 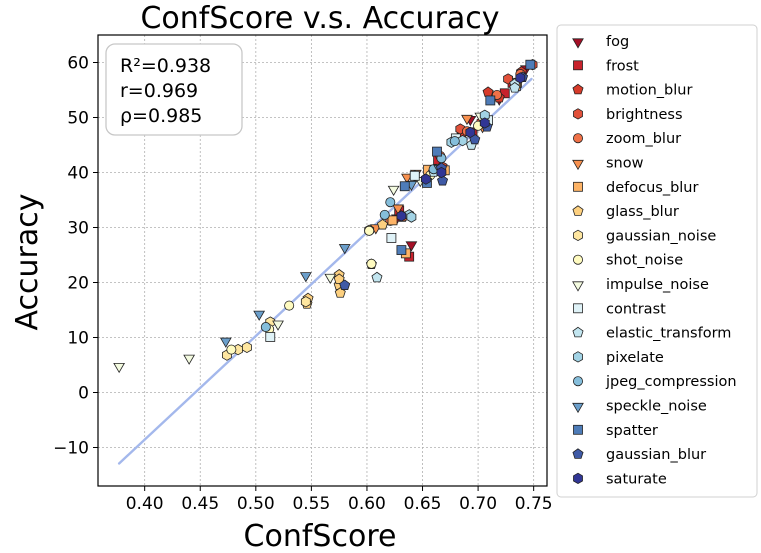 I want to click on y-tick-label: 10, so click(x=78, y=339).